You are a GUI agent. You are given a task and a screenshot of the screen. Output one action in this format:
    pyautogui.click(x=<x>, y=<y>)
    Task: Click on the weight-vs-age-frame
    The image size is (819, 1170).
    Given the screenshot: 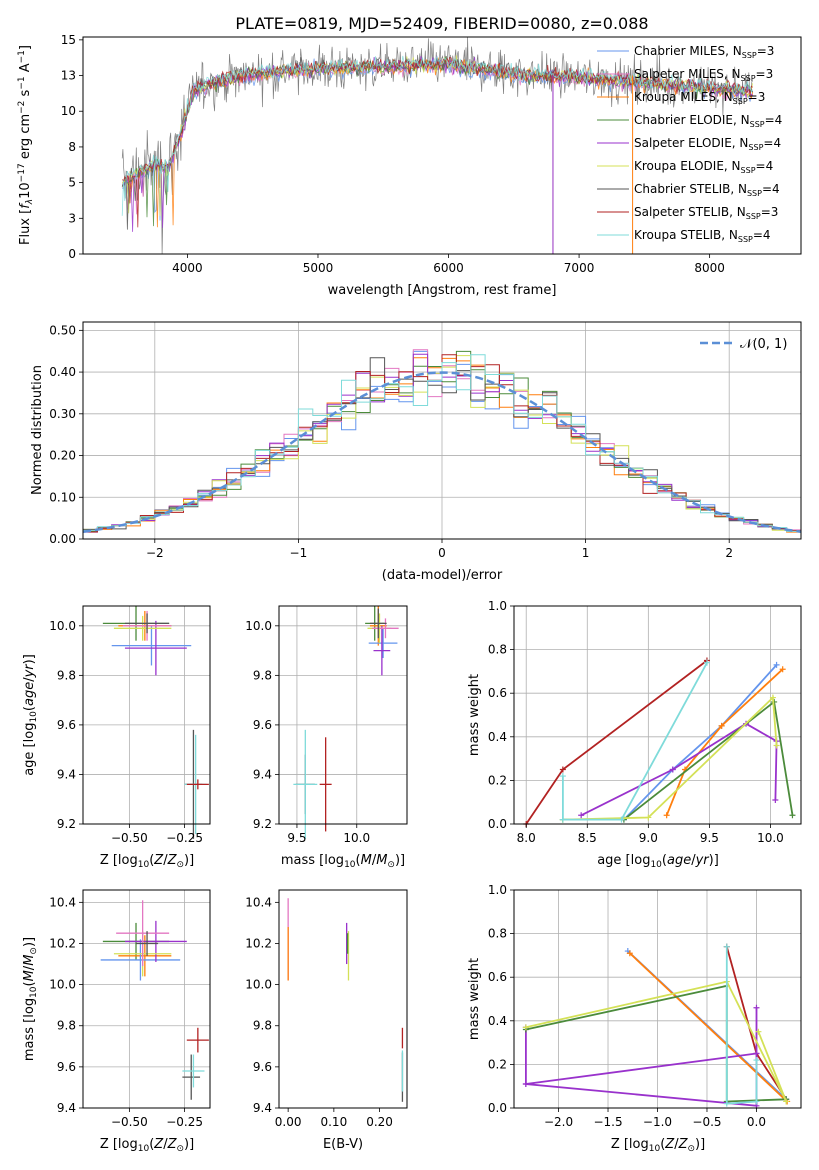 What is the action you would take?
    pyautogui.click(x=657, y=715)
    